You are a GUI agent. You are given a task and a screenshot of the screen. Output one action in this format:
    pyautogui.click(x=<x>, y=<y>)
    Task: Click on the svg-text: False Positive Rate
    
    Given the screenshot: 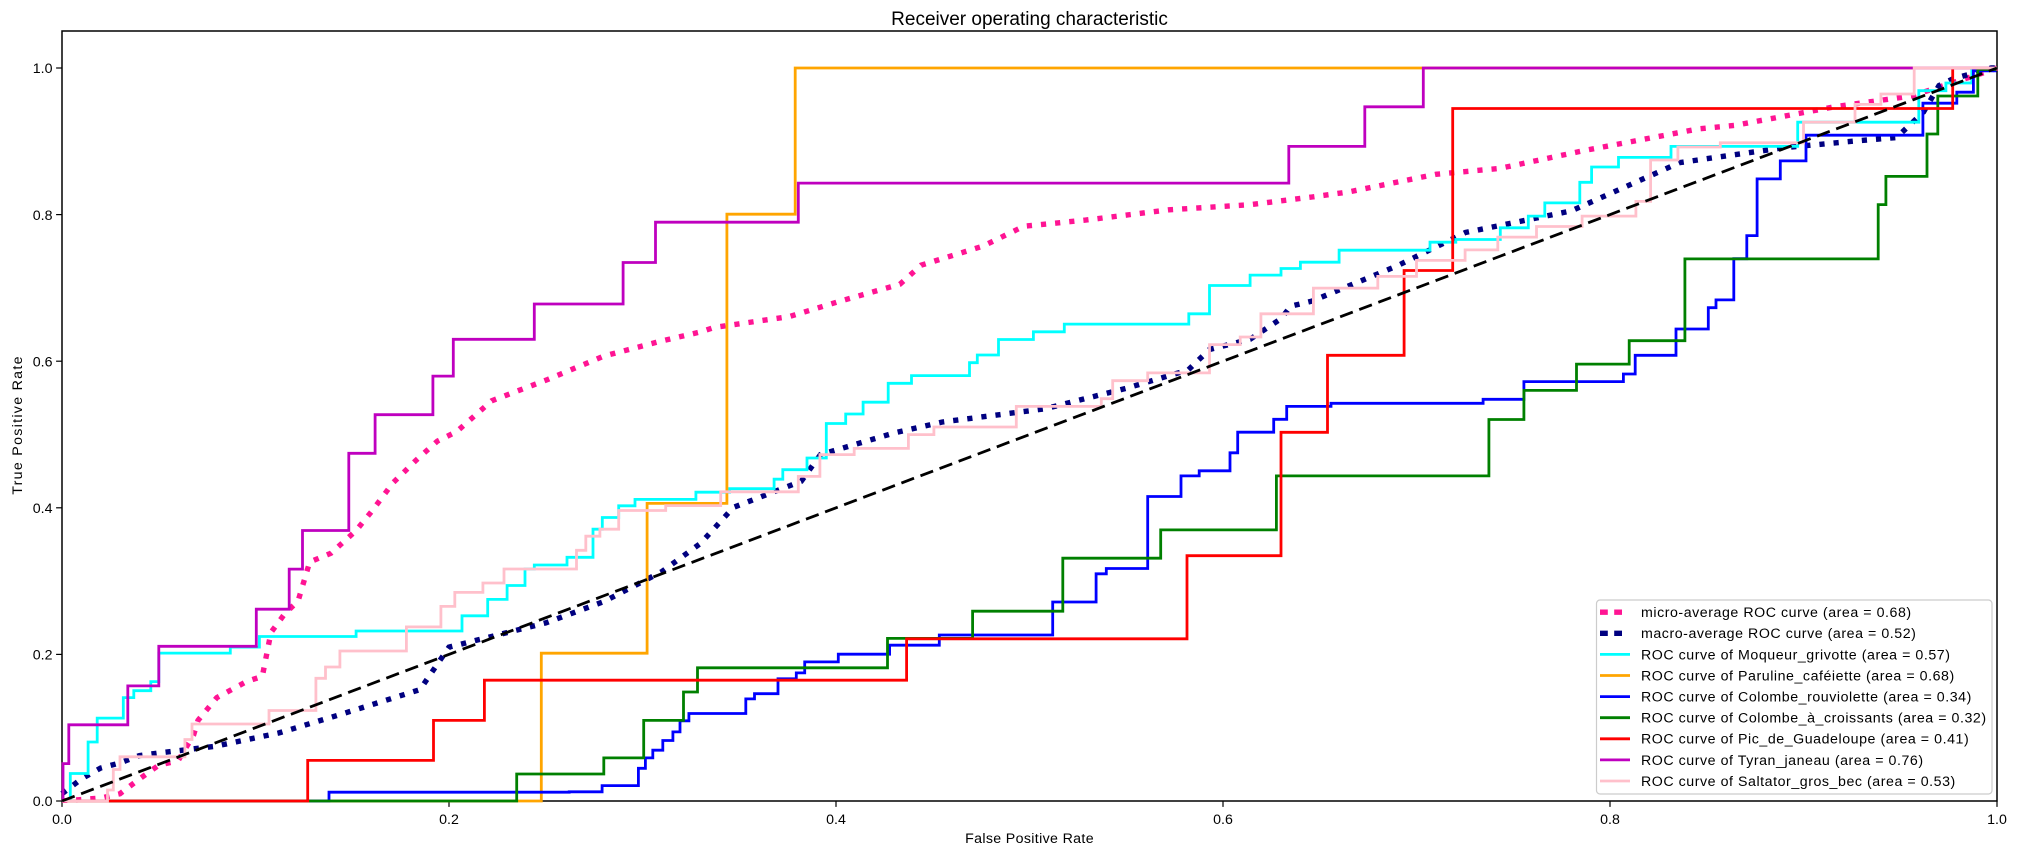 What is the action you would take?
    pyautogui.click(x=1029, y=839)
    